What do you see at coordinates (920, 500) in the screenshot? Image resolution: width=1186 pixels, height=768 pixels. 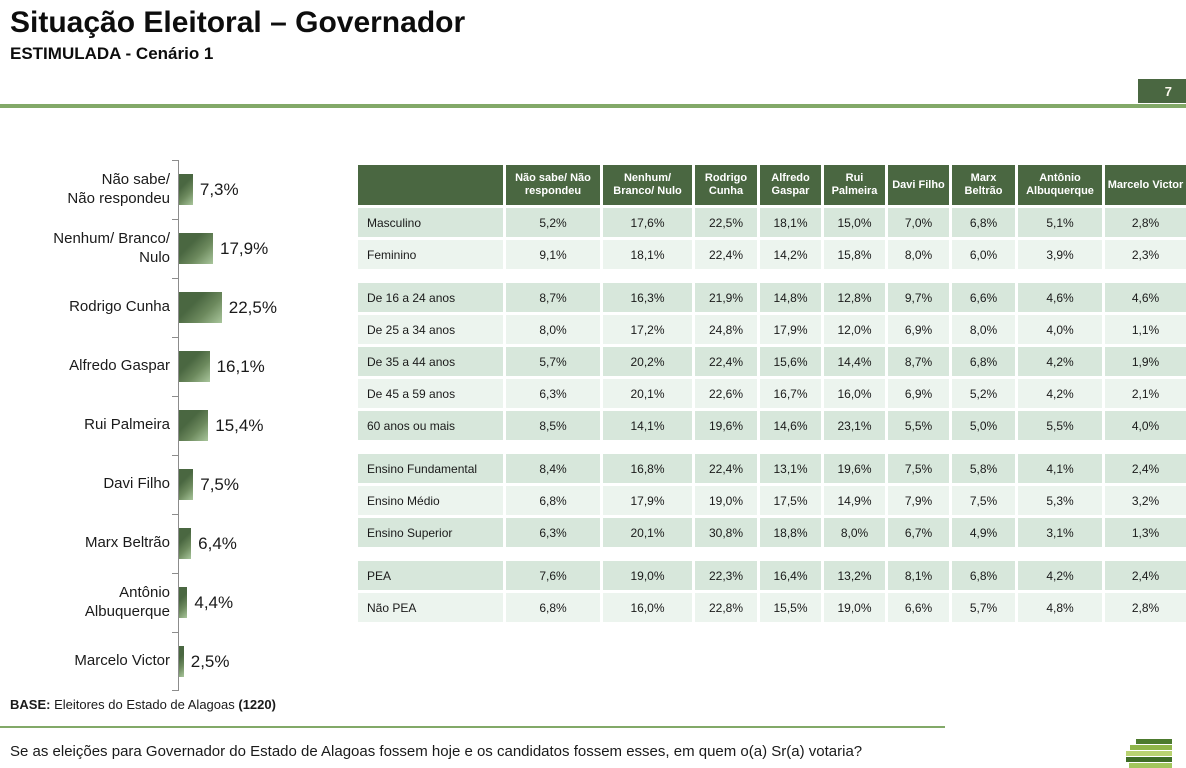 I see `table-cell: 7,9%` at bounding box center [920, 500].